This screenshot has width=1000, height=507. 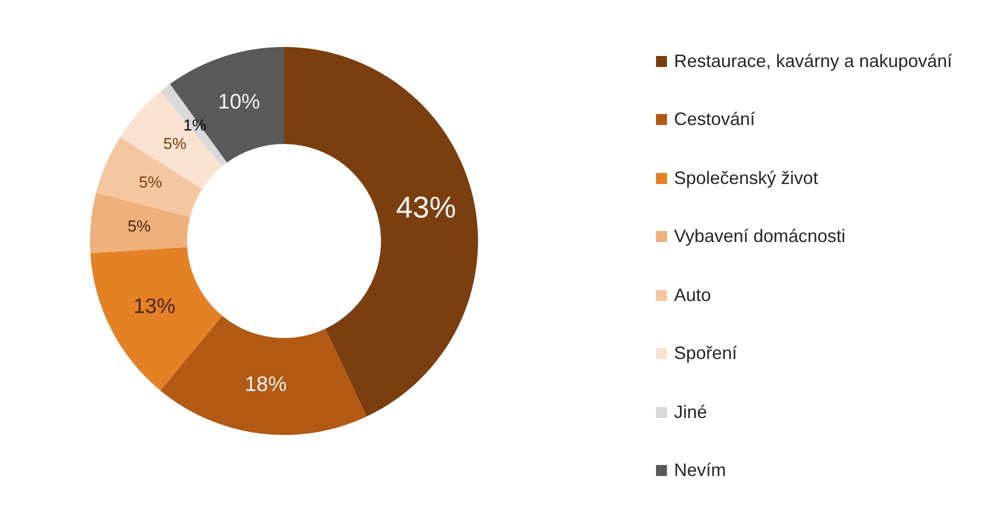 I want to click on legend-label: Restaurace, kavárny a nakupování, so click(x=813, y=61).